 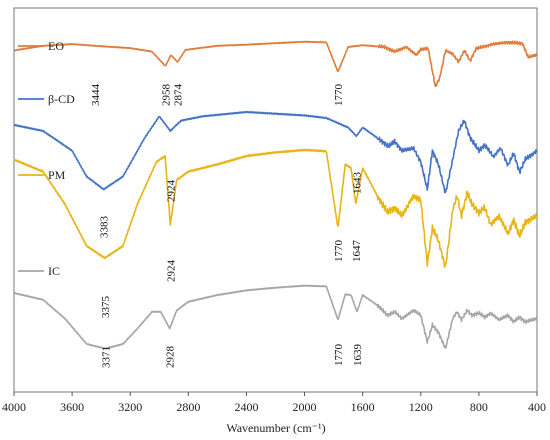 What do you see at coordinates (56, 46) in the screenshot?
I see `legend-label: EO` at bounding box center [56, 46].